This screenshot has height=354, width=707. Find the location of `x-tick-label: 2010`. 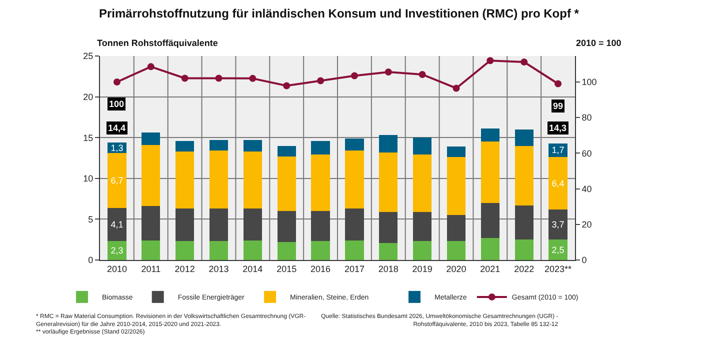

x-tick-label: 2010 is located at coordinates (116, 269).